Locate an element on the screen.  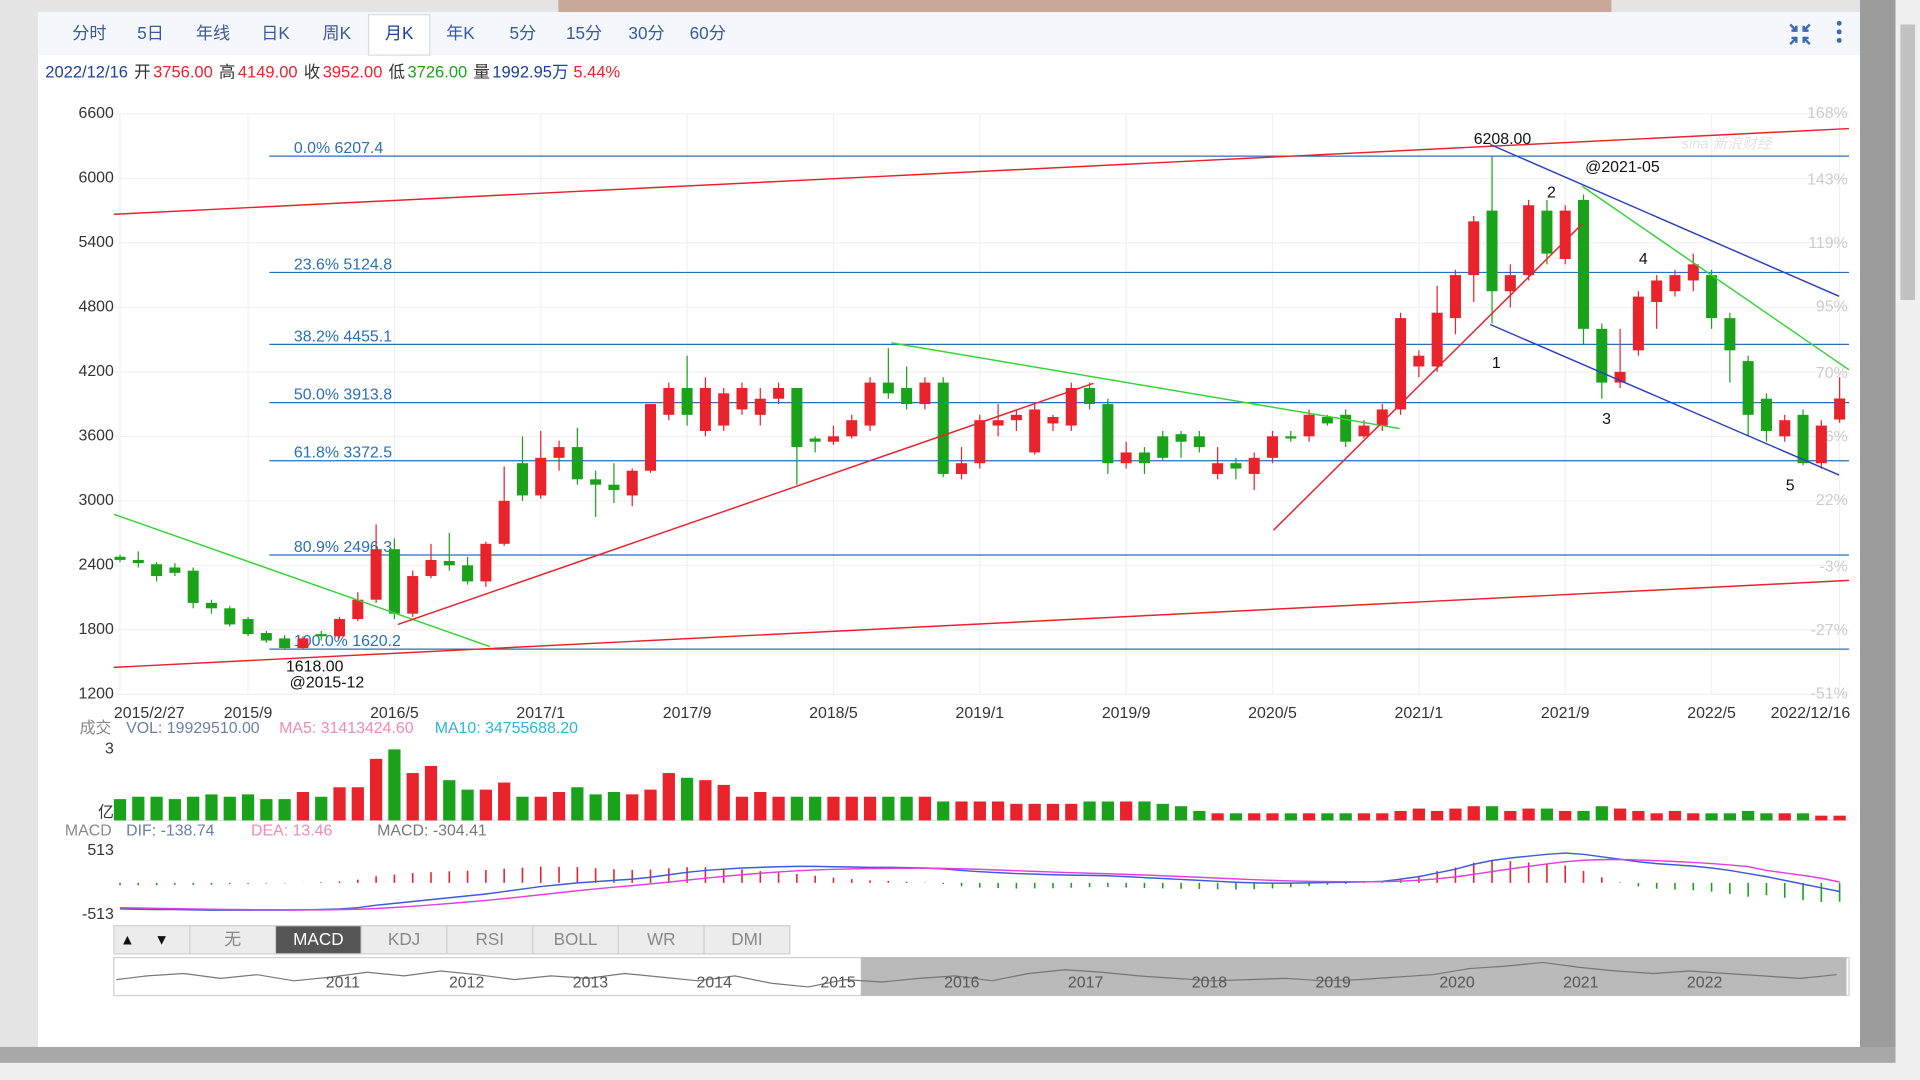
navigator-selection is located at coordinates (1353, 976).